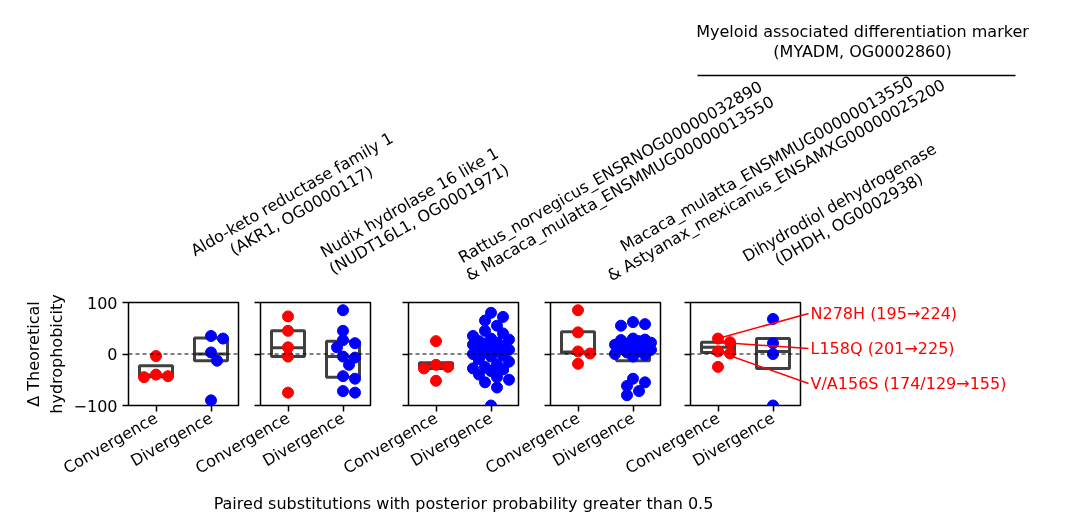  What do you see at coordinates (908, 383) in the screenshot?
I see `annotation: V/A156S (174/129→155)` at bounding box center [908, 383].